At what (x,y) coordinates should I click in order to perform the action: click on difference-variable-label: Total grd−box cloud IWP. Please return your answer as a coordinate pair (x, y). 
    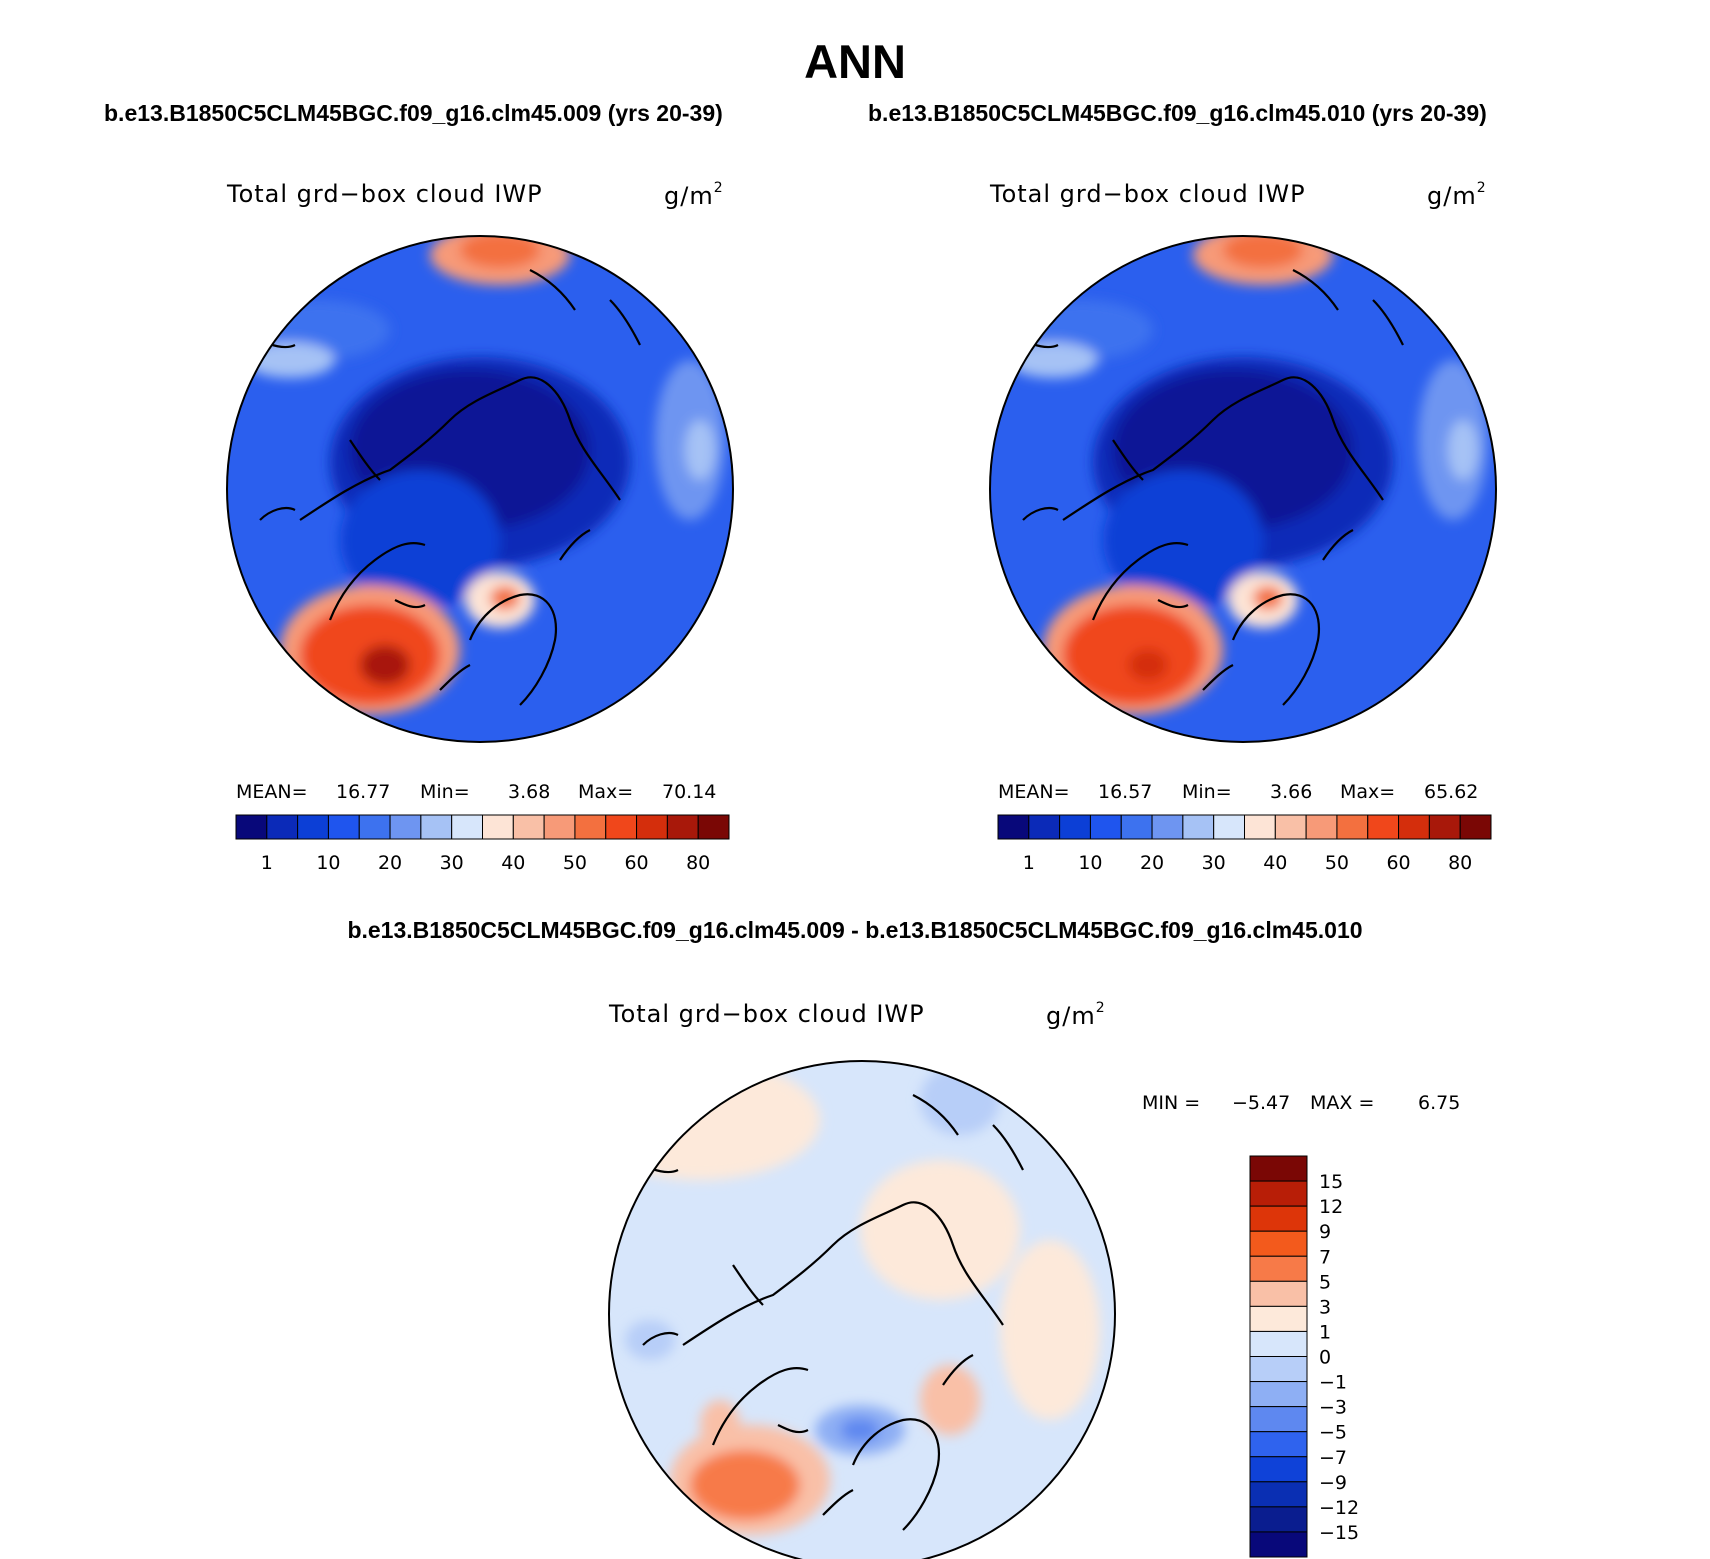
    Looking at the image, I should click on (767, 1014).